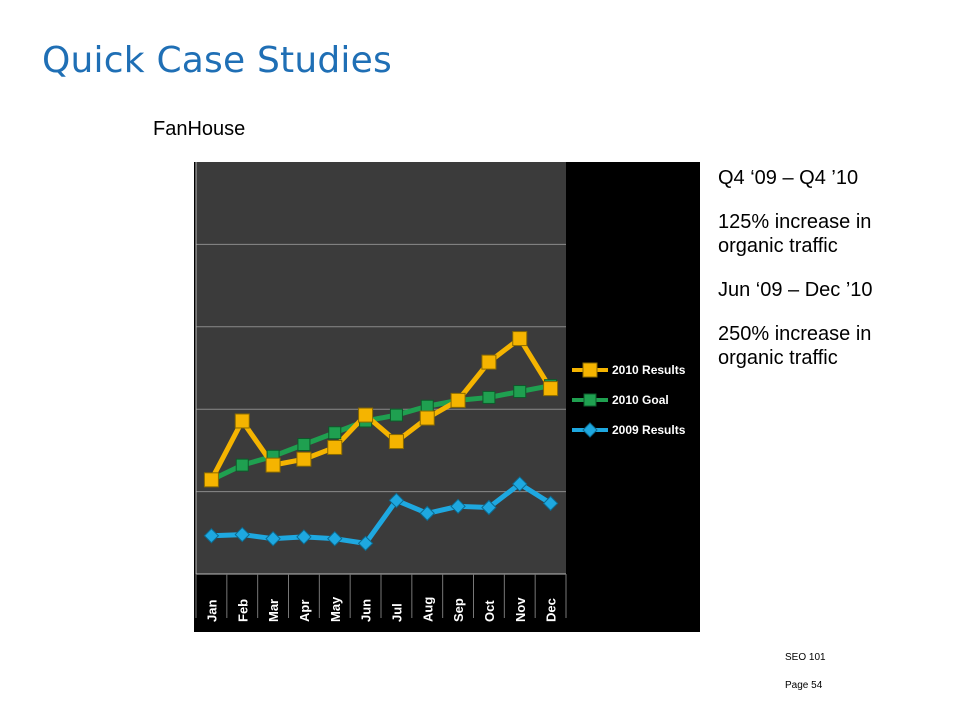 Image resolution: width=960 pixels, height=720 pixels. What do you see at coordinates (795, 290) in the screenshot?
I see `note-period-2: Jun ‘09 – Dec ’10` at bounding box center [795, 290].